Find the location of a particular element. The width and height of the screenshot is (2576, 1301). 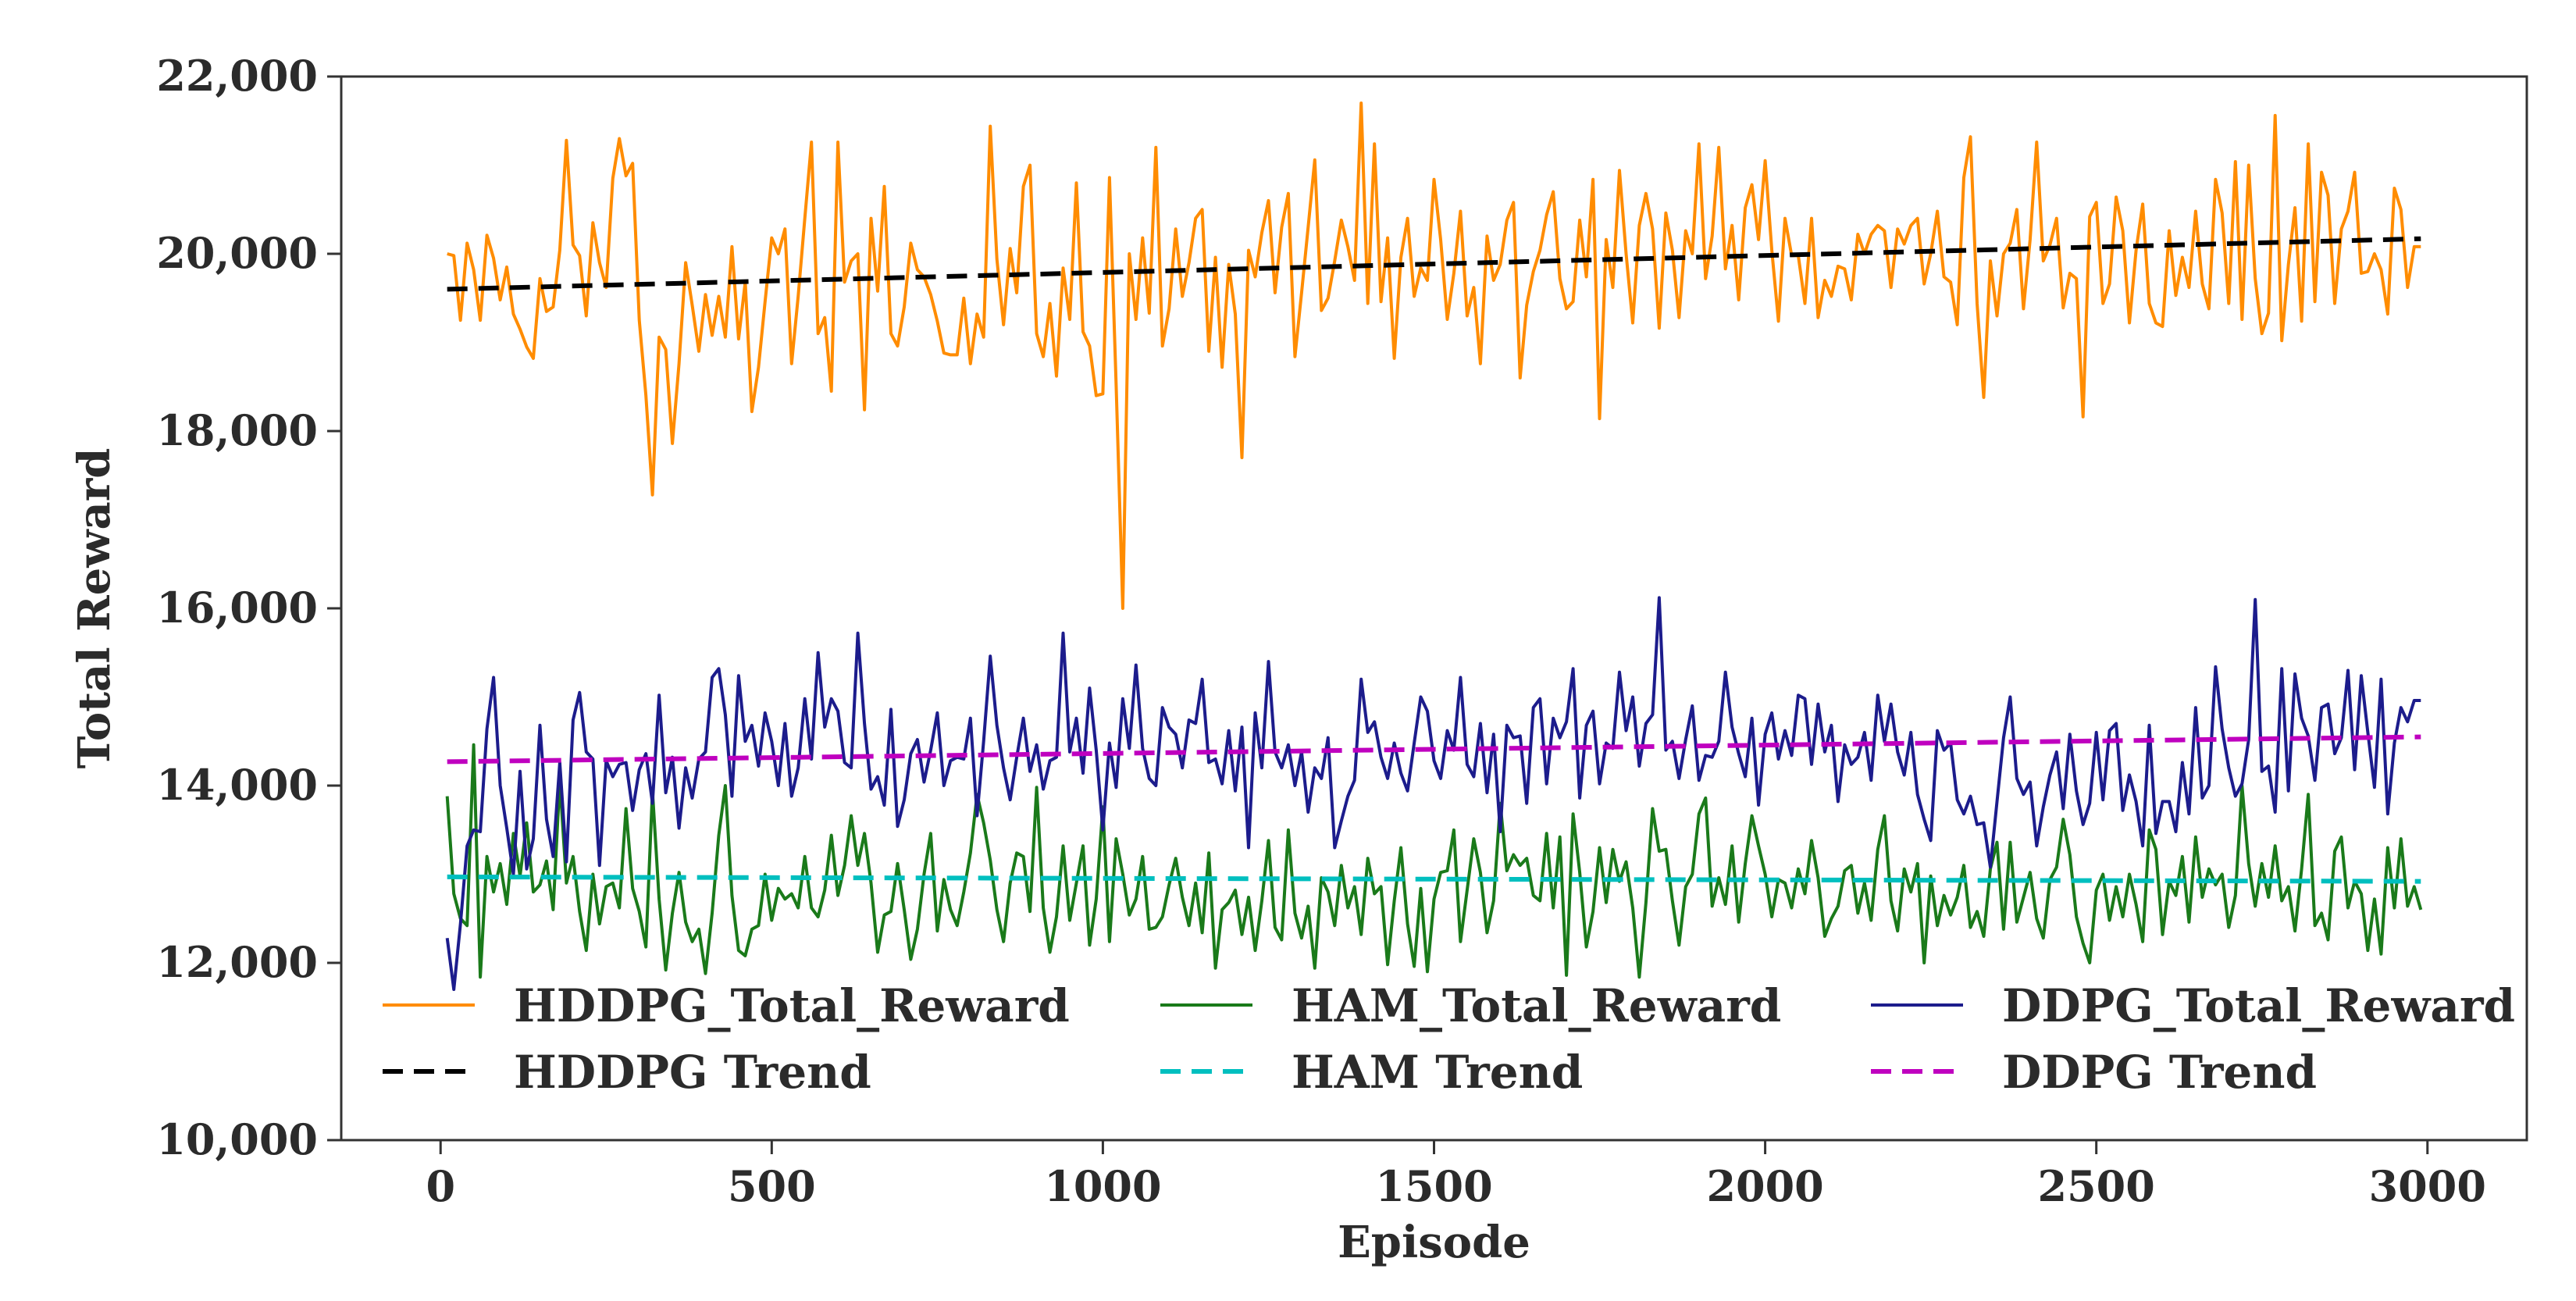

y-tick-label: 18,000 is located at coordinates (237, 430).